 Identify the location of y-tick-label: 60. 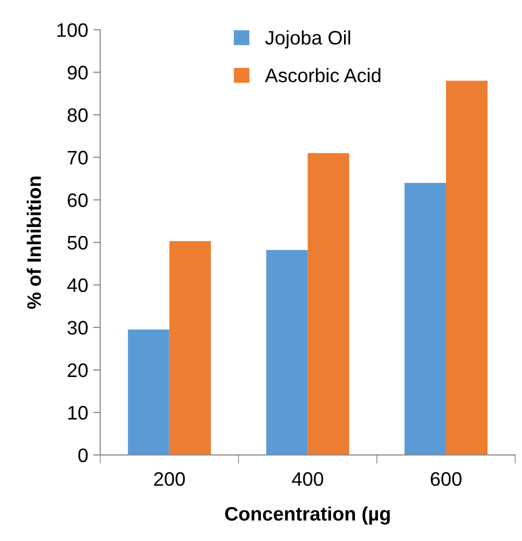
(78, 200).